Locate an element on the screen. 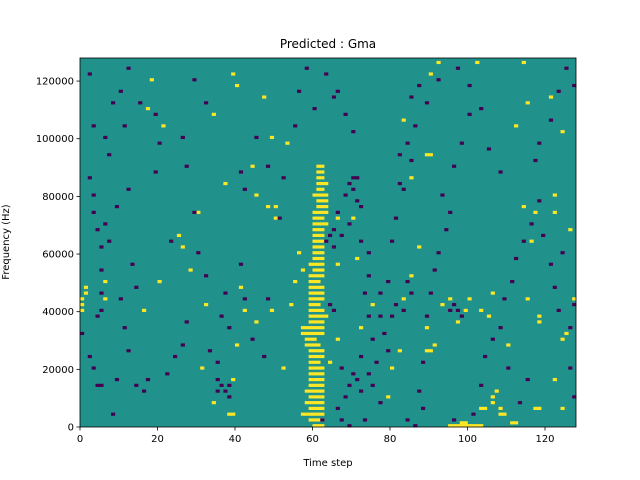  x-tick-label: 80 is located at coordinates (390, 439).